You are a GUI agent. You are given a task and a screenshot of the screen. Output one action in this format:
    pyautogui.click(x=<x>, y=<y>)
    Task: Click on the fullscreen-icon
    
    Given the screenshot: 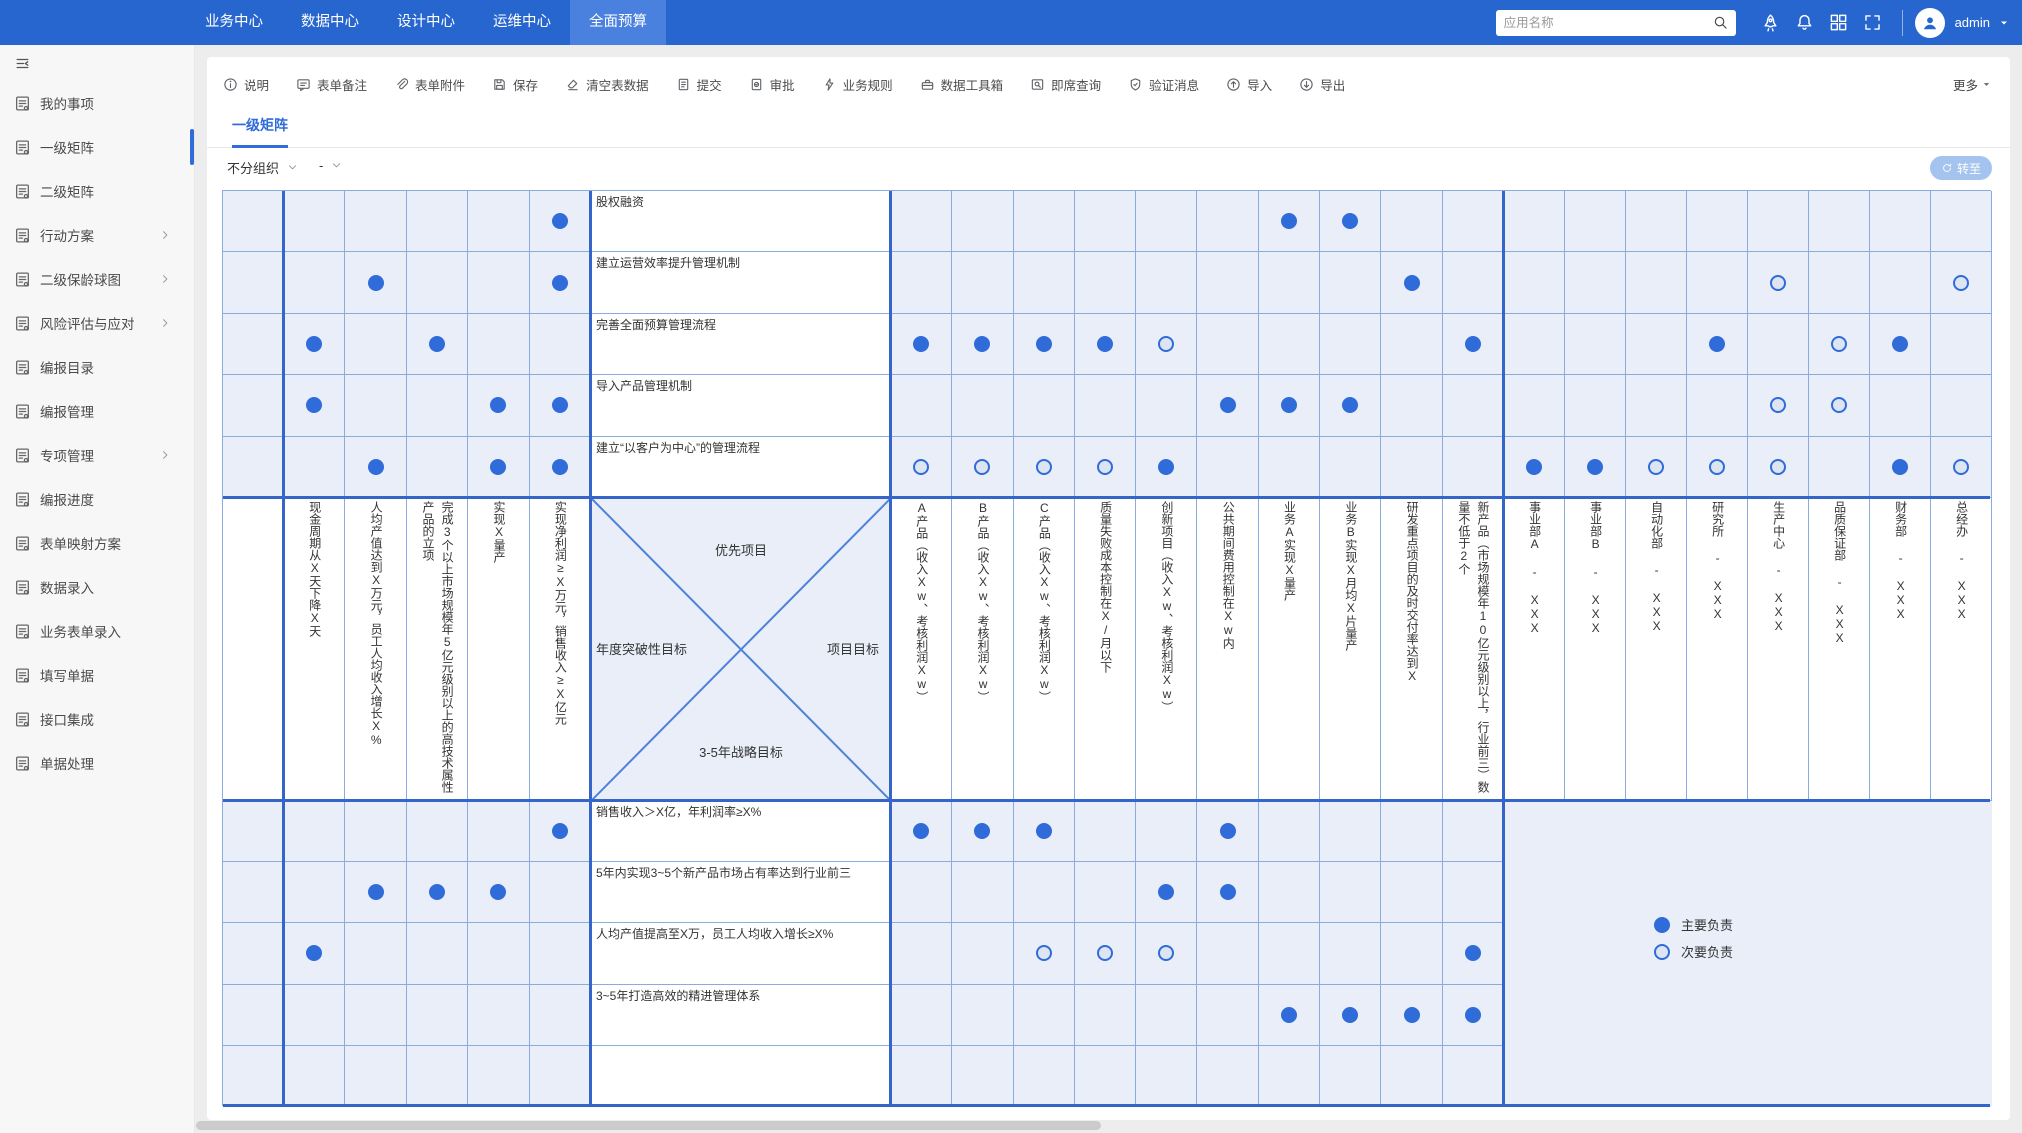 What is the action you would take?
    pyautogui.click(x=1873, y=22)
    